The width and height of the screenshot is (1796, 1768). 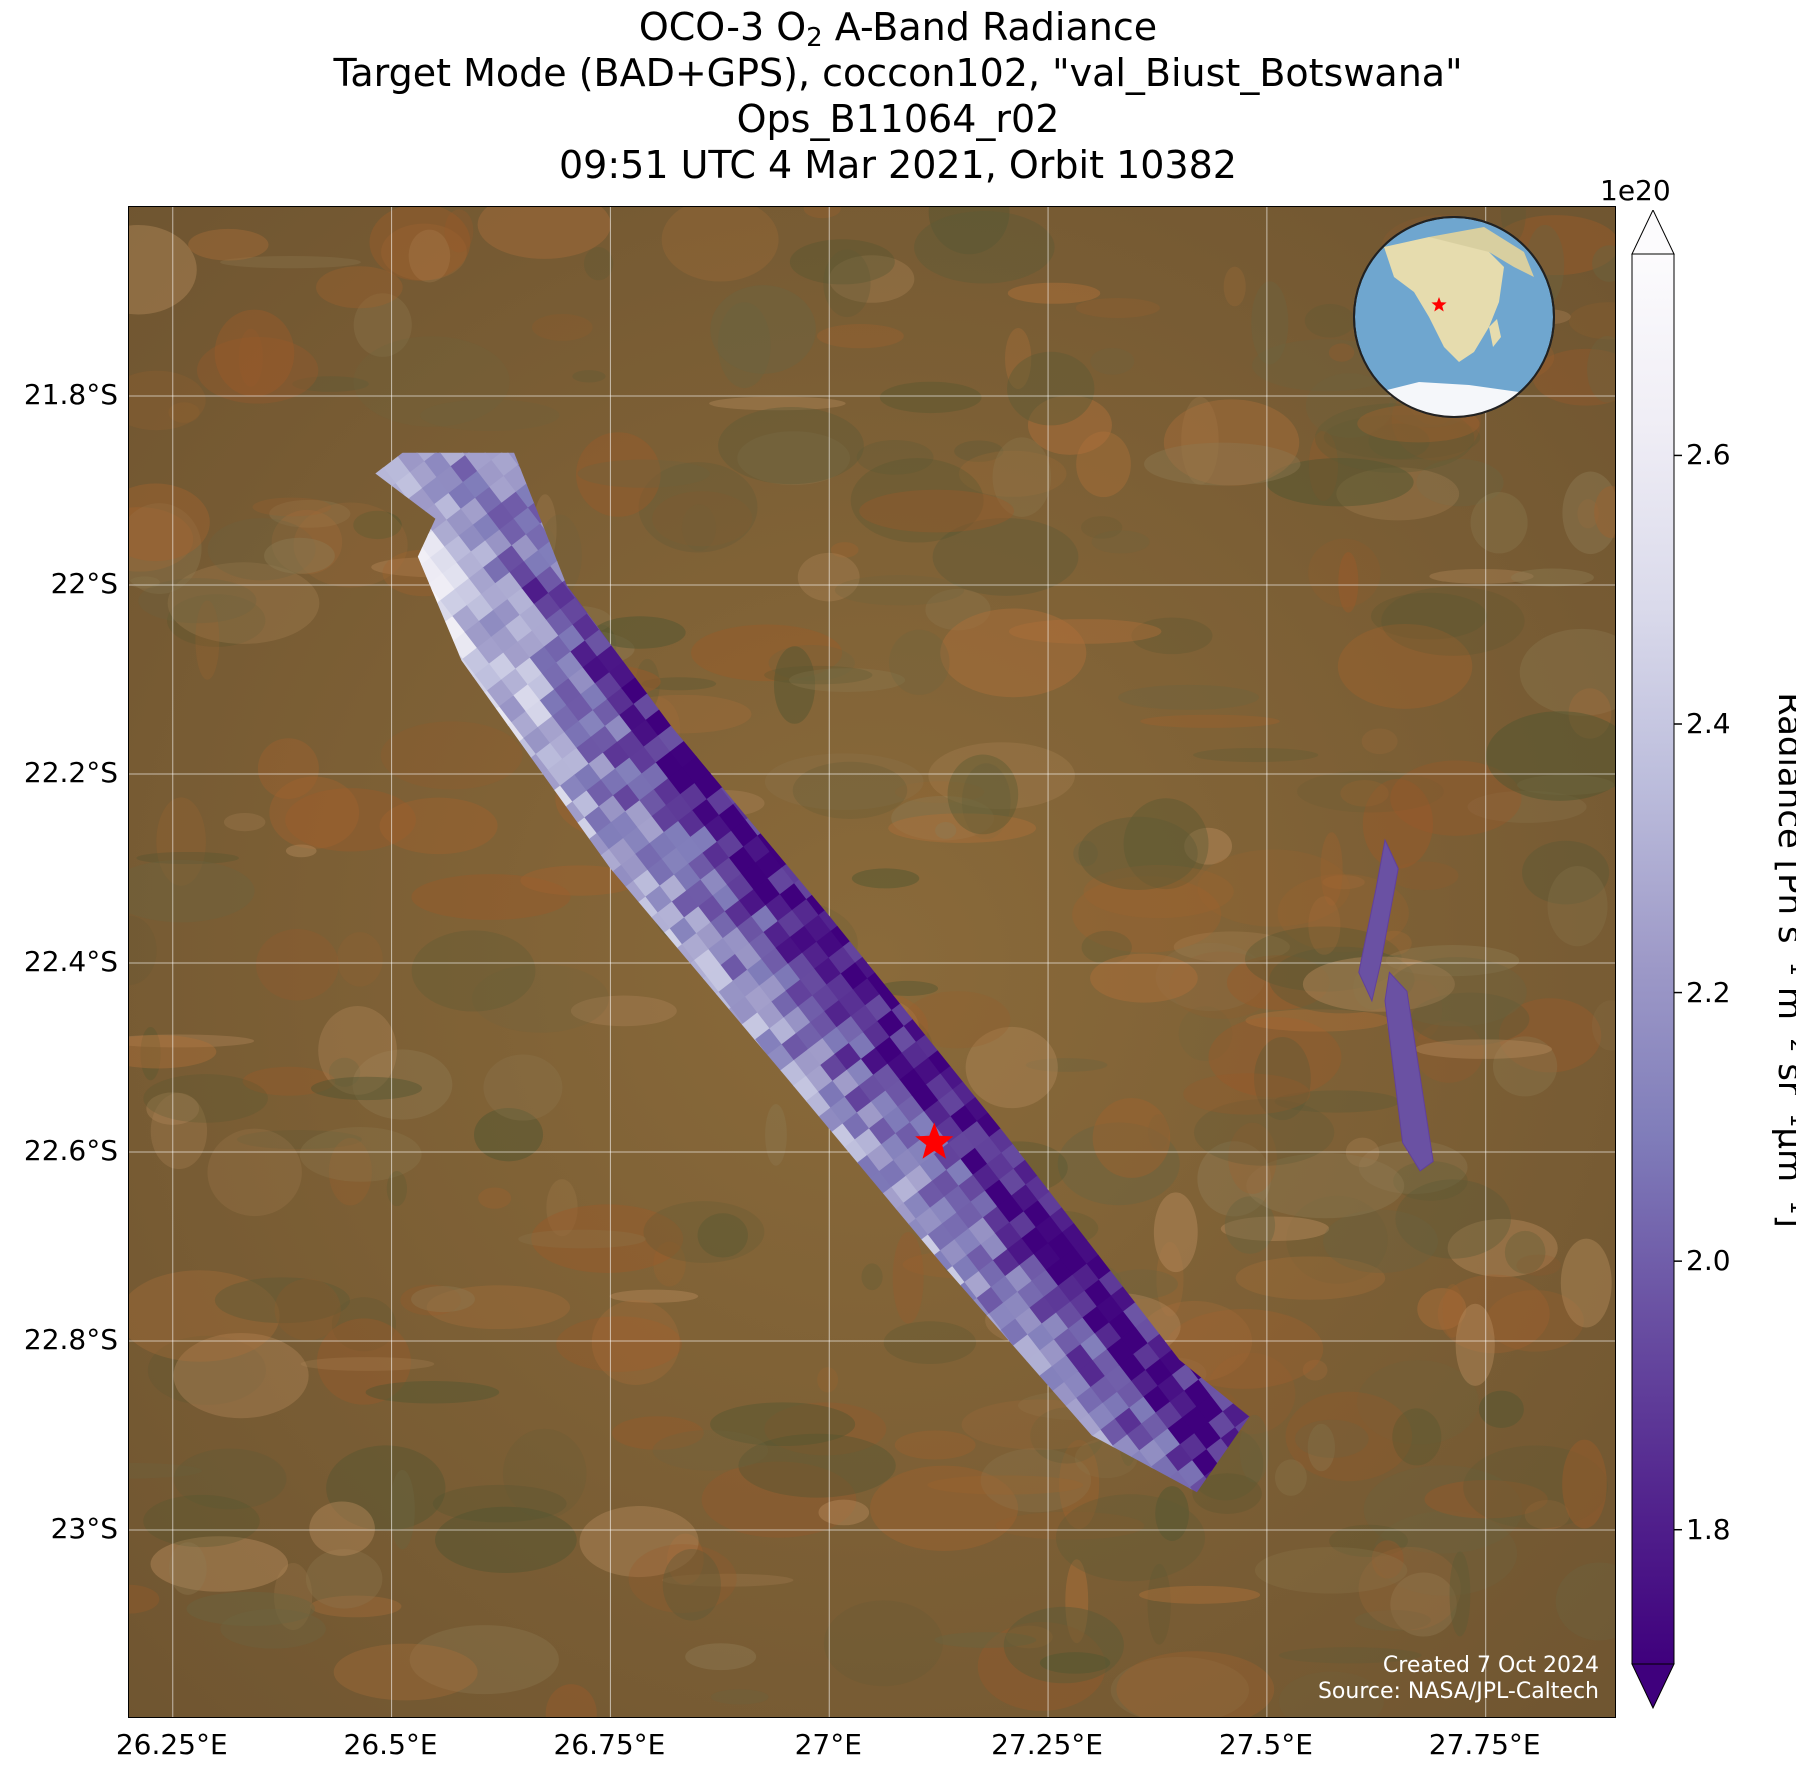 I want to click on africa-landmass, so click(x=1444, y=299).